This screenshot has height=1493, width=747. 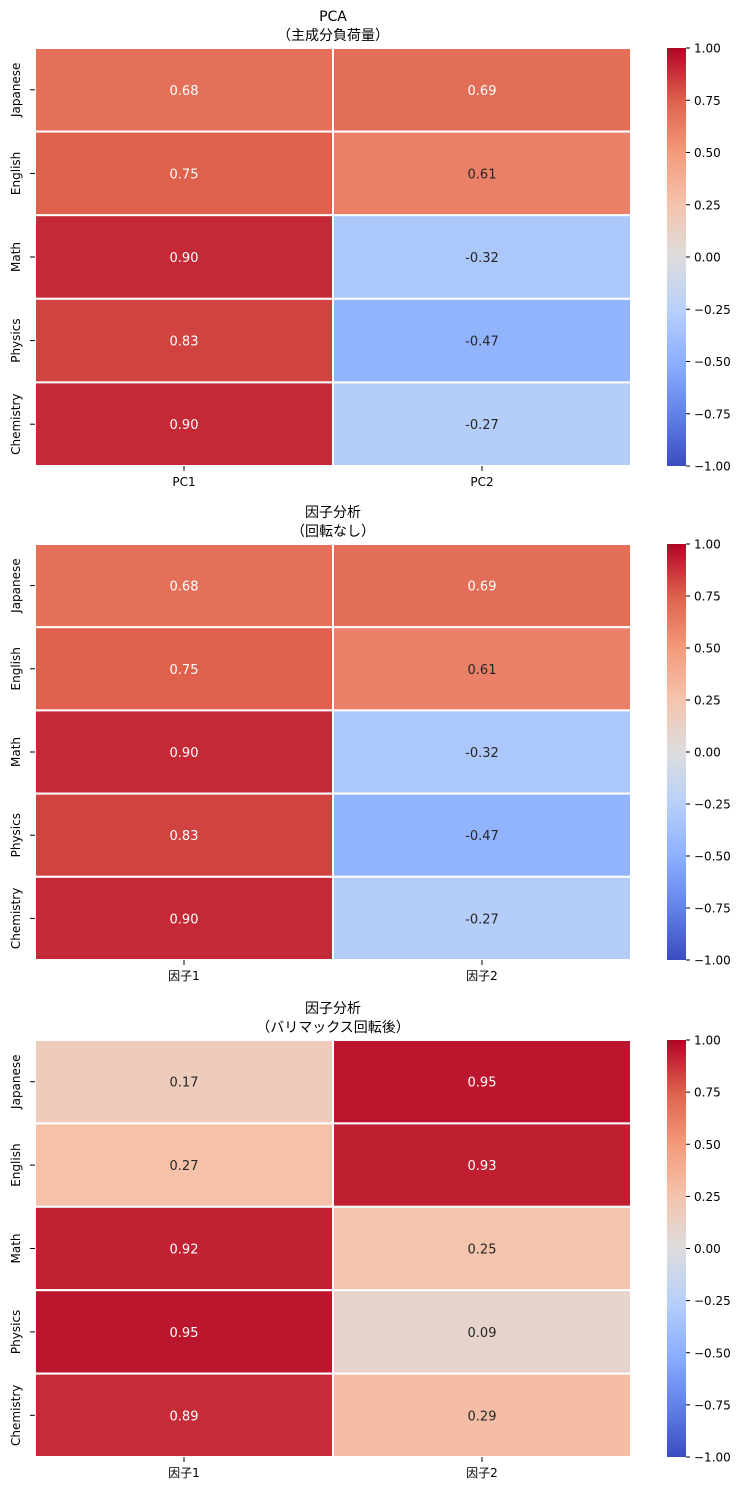 What do you see at coordinates (16, 835) in the screenshot?
I see `y-tick-label: Physics` at bounding box center [16, 835].